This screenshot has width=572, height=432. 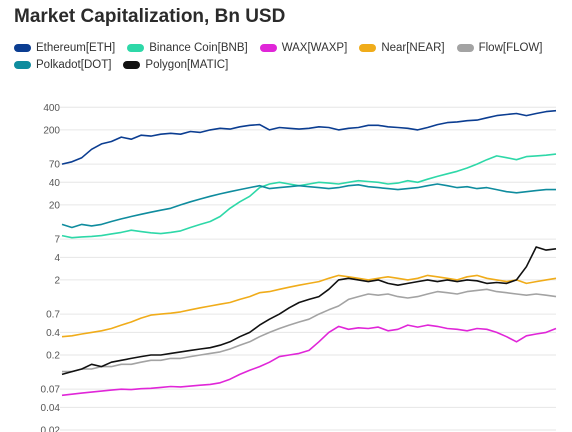 What do you see at coordinates (74, 65) in the screenshot?
I see `legend-label-polkadot: Polkadot[DOT]` at bounding box center [74, 65].